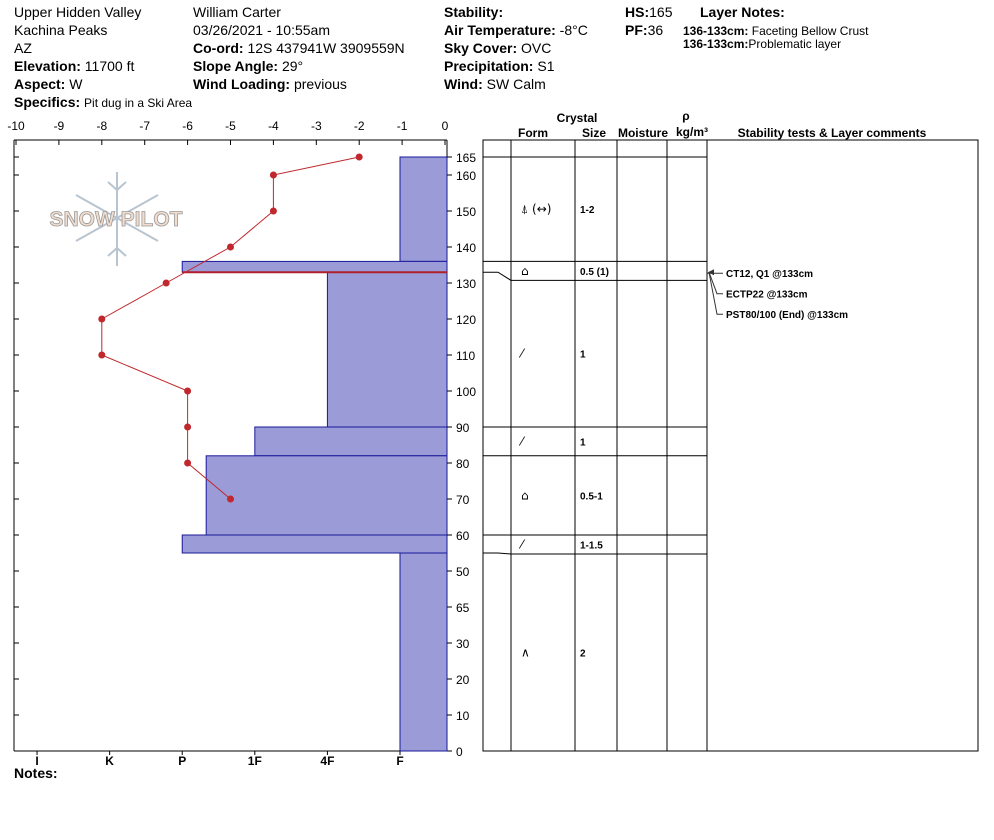 Image resolution: width=994 pixels, height=840 pixels. What do you see at coordinates (241, 84) in the screenshot?
I see `label: Wind Loading:` at bounding box center [241, 84].